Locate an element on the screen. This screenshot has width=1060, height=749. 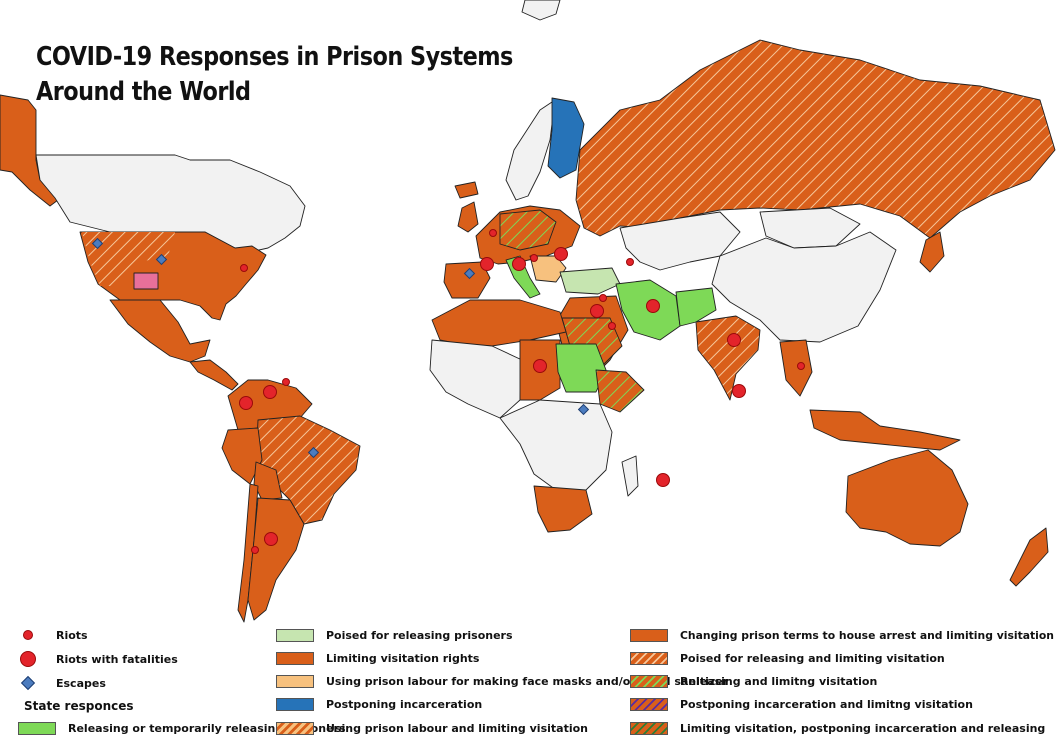
region-russia is located at coordinates (815, 139).